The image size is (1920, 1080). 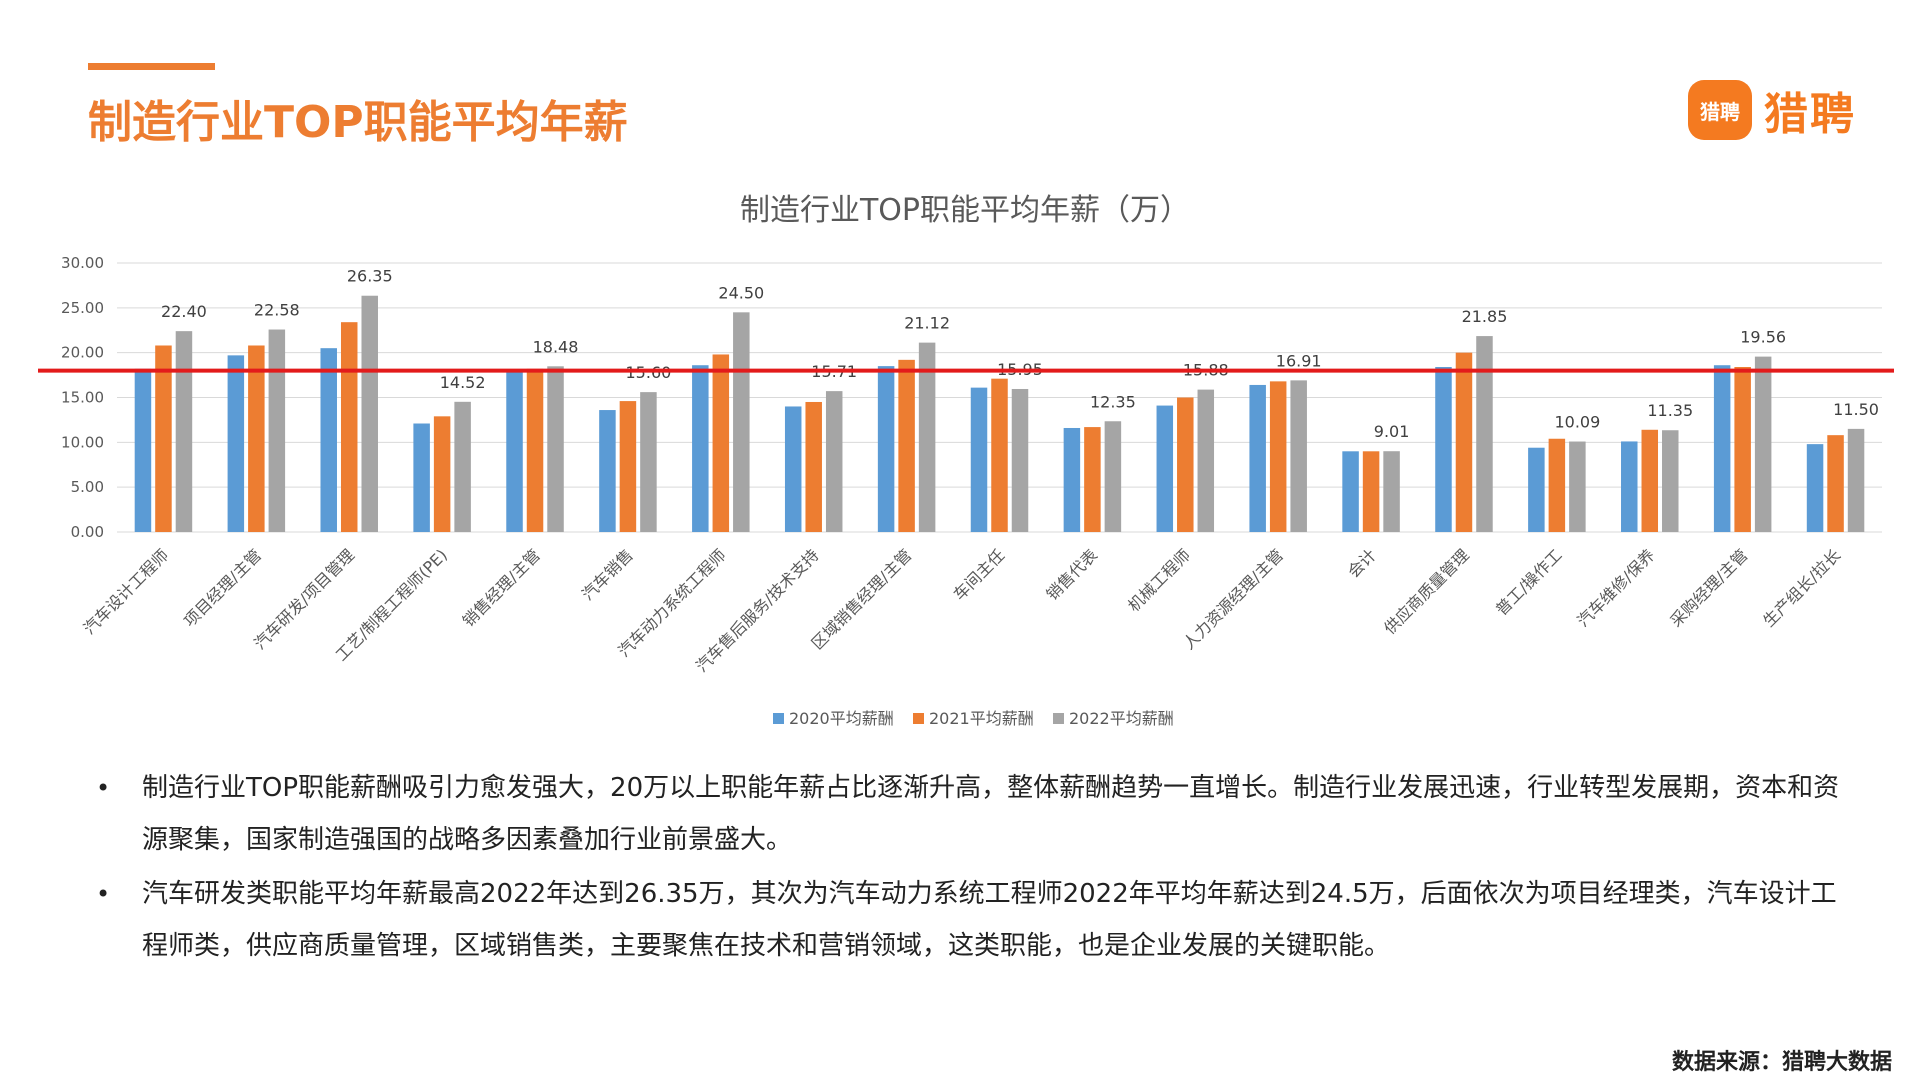 I want to click on x-tick-label: 生产组长/拉长, so click(x=1801, y=587).